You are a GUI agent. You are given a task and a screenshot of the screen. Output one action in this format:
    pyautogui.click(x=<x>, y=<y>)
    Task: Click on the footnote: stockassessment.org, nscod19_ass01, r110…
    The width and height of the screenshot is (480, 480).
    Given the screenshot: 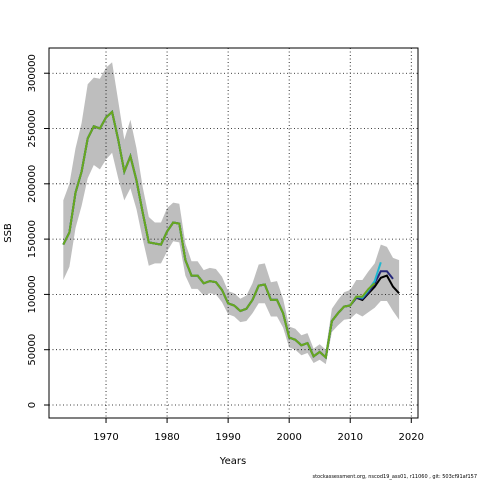 What is the action you would take?
    pyautogui.click(x=394, y=477)
    